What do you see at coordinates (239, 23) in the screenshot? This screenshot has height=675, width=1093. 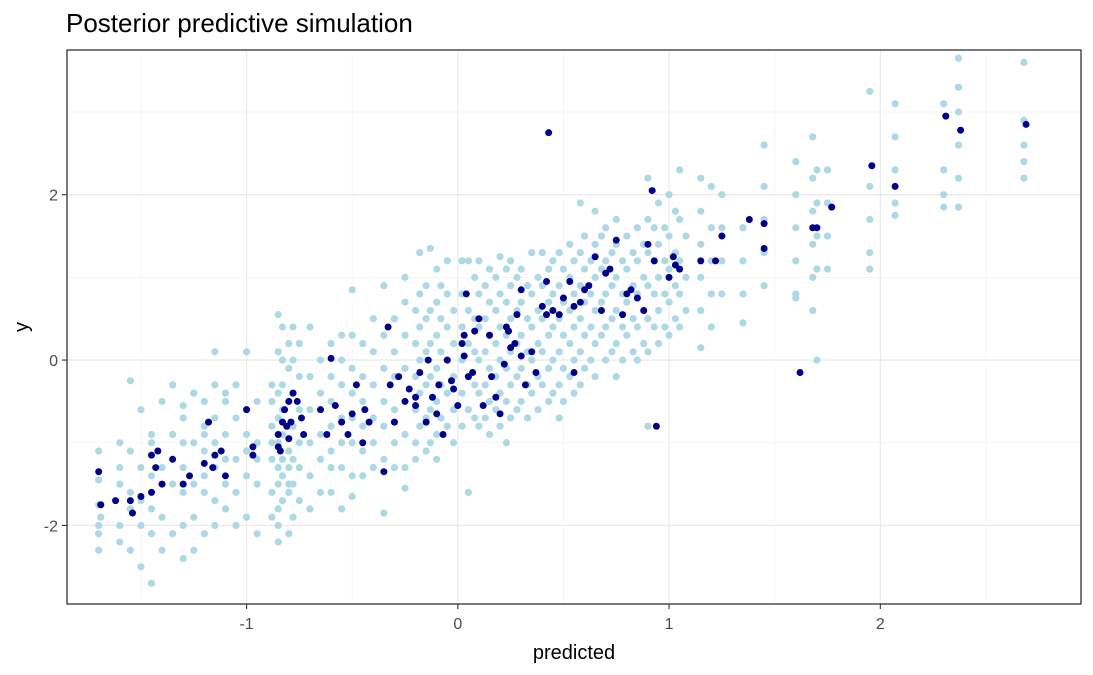 I see `chart-title: Posterior predictive simulation` at bounding box center [239, 23].